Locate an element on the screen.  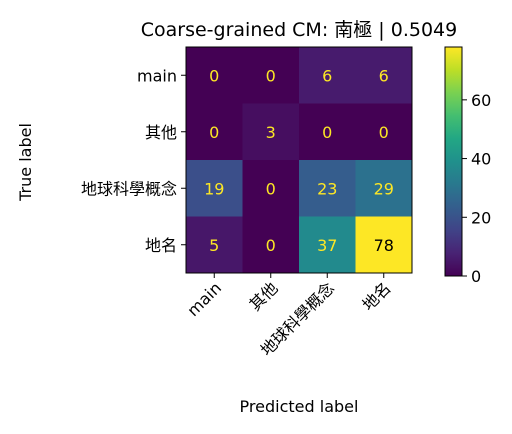
cell-value-label: 3 is located at coordinates (271, 132).